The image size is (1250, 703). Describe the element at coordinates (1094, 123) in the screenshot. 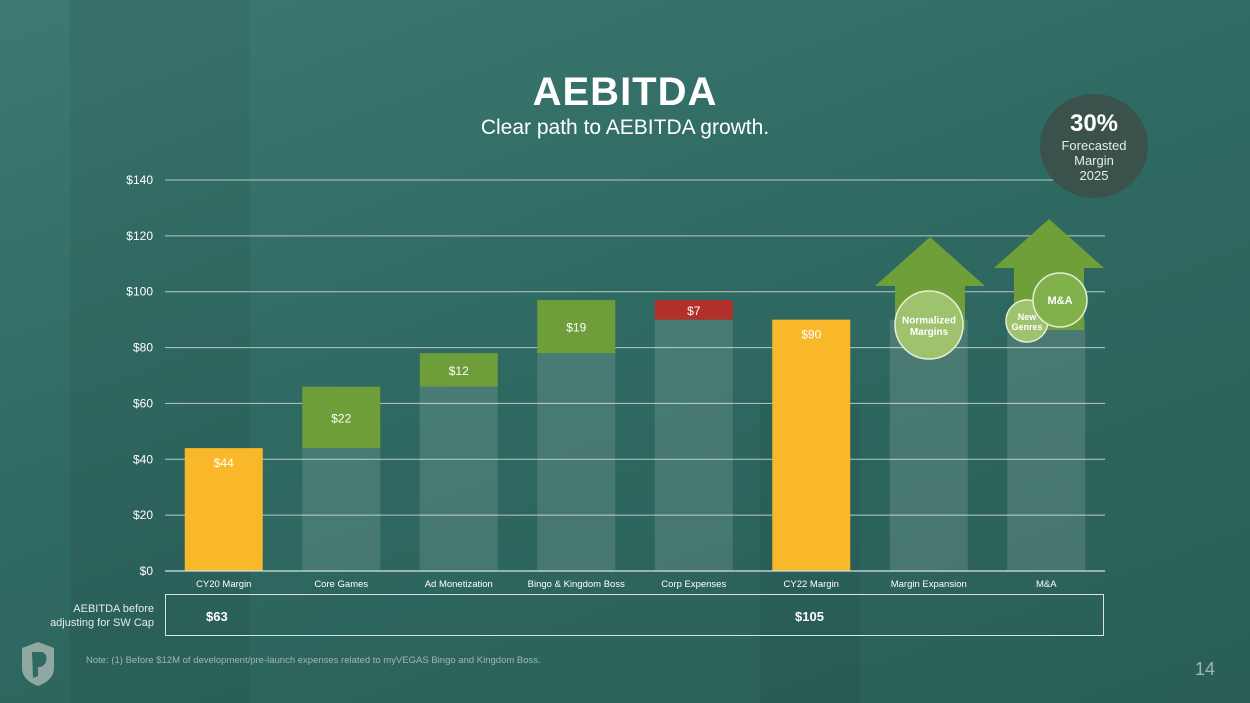

I see `badge-value: 30%` at that location.